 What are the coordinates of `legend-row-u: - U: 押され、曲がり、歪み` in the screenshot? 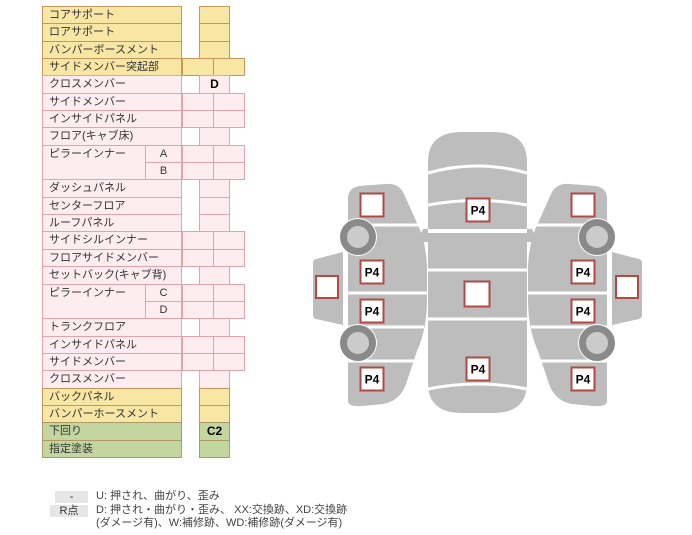 It's located at (198, 497).